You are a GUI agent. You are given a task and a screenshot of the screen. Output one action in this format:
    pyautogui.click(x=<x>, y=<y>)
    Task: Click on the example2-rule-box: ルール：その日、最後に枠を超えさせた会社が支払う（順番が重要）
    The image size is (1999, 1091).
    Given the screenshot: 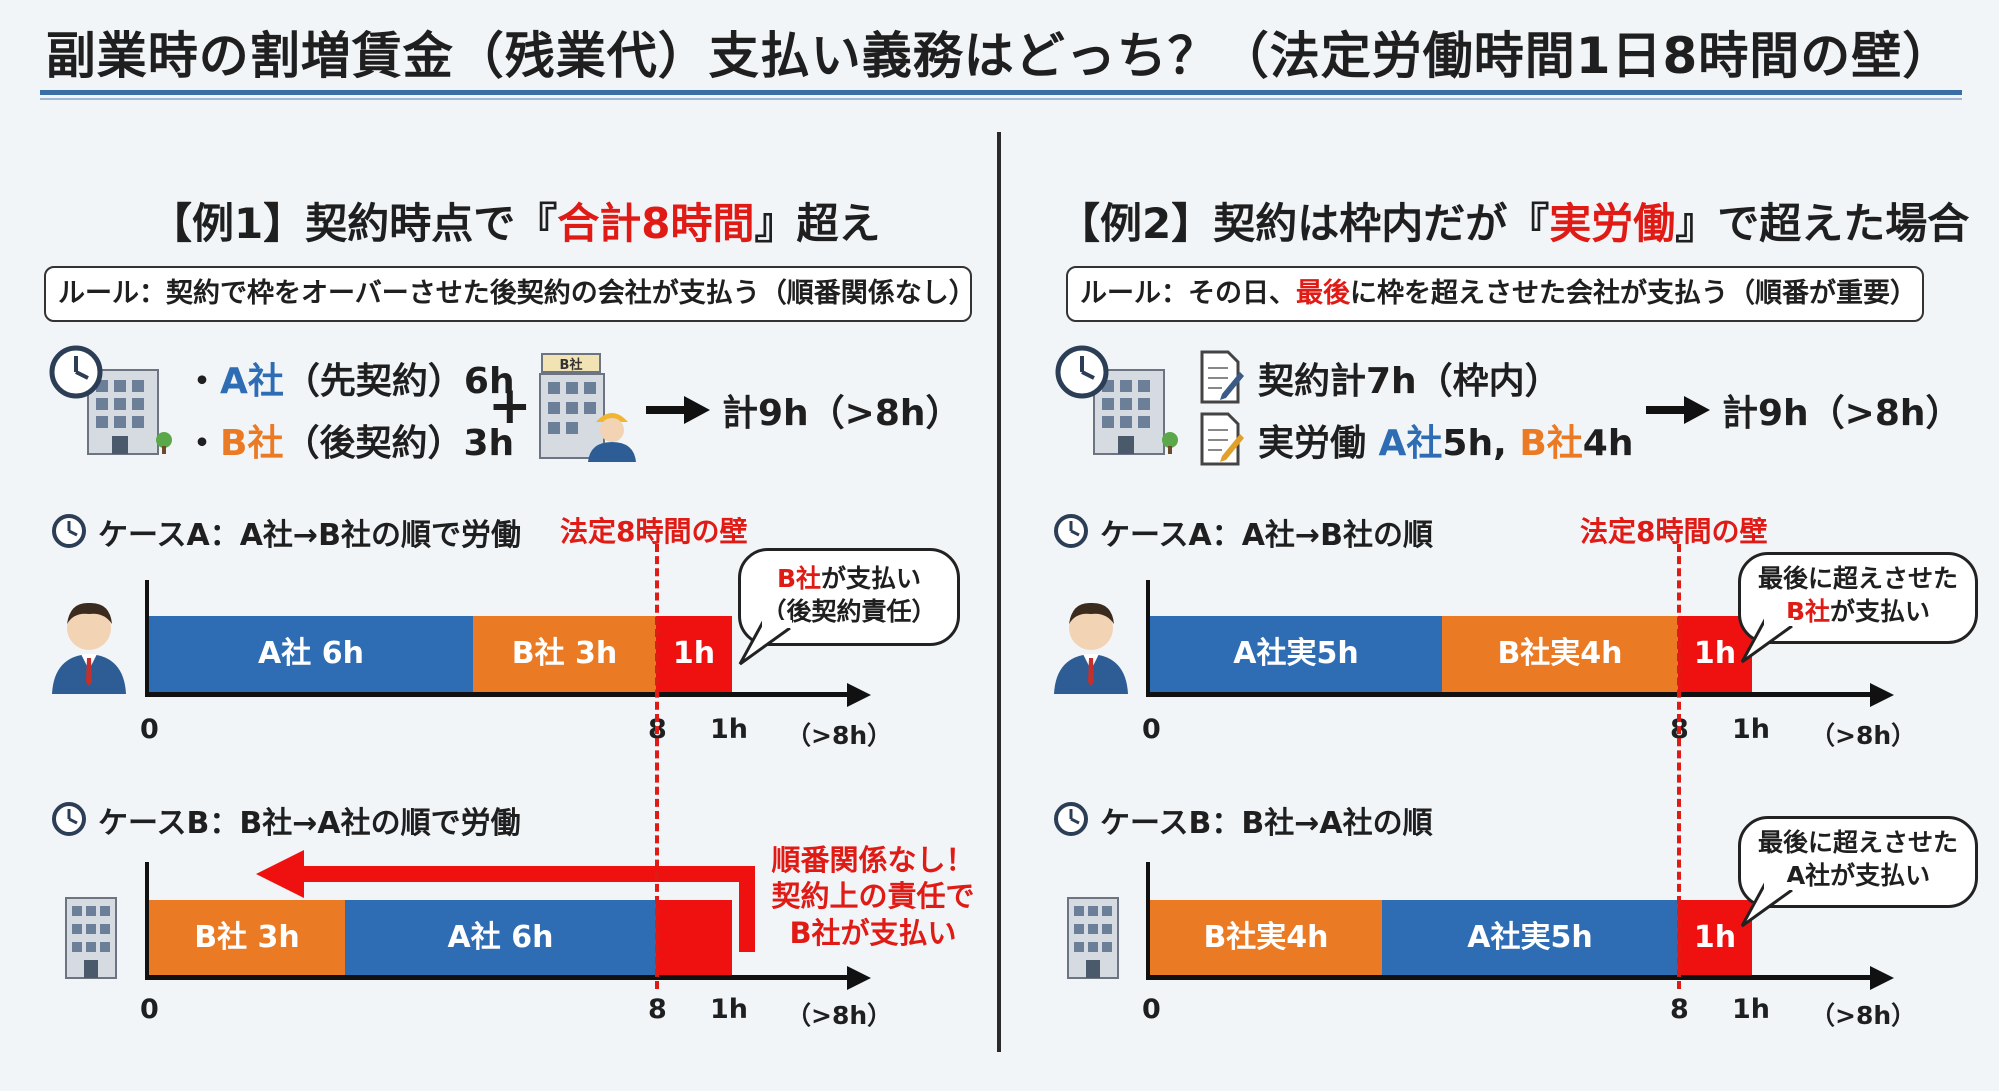 What is the action you would take?
    pyautogui.click(x=1495, y=294)
    